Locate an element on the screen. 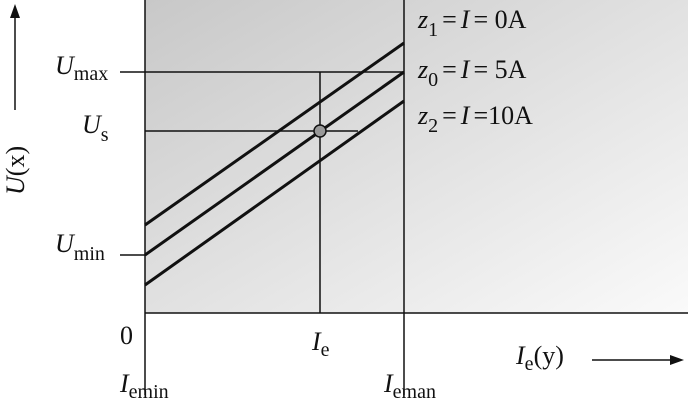 The width and height of the screenshot is (688, 406). x-arrowhead is located at coordinates (677, 360).